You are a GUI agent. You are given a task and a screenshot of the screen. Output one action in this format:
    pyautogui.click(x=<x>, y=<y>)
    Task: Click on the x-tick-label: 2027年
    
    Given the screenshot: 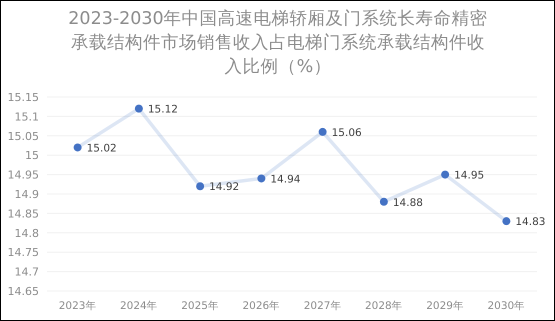 What is the action you would take?
    pyautogui.click(x=323, y=306)
    